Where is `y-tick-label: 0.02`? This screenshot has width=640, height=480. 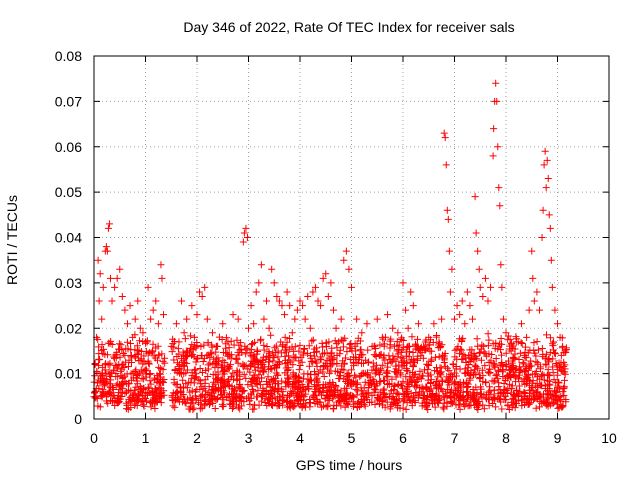 y-tick-label: 0.02 is located at coordinates (68, 328).